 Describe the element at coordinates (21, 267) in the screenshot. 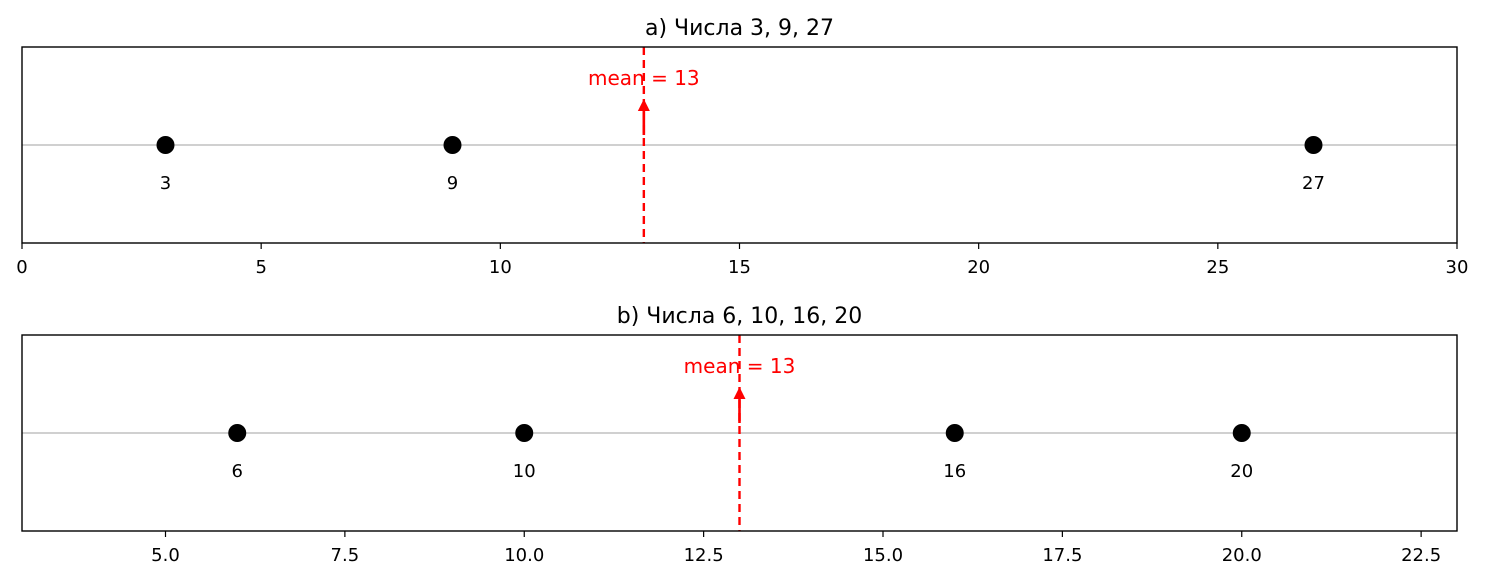

I see `x-tick-label: 0` at that location.